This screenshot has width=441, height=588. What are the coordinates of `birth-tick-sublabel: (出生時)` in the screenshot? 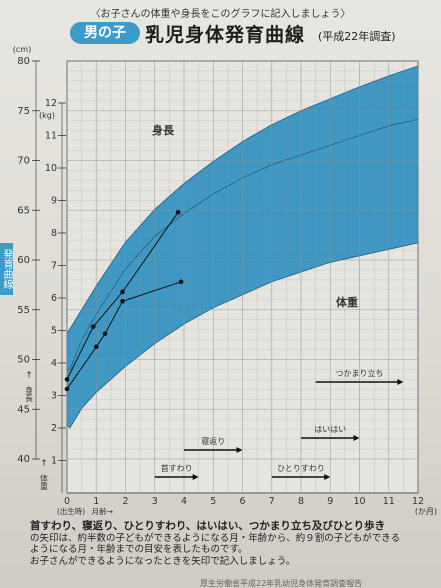 It's located at (71, 511).